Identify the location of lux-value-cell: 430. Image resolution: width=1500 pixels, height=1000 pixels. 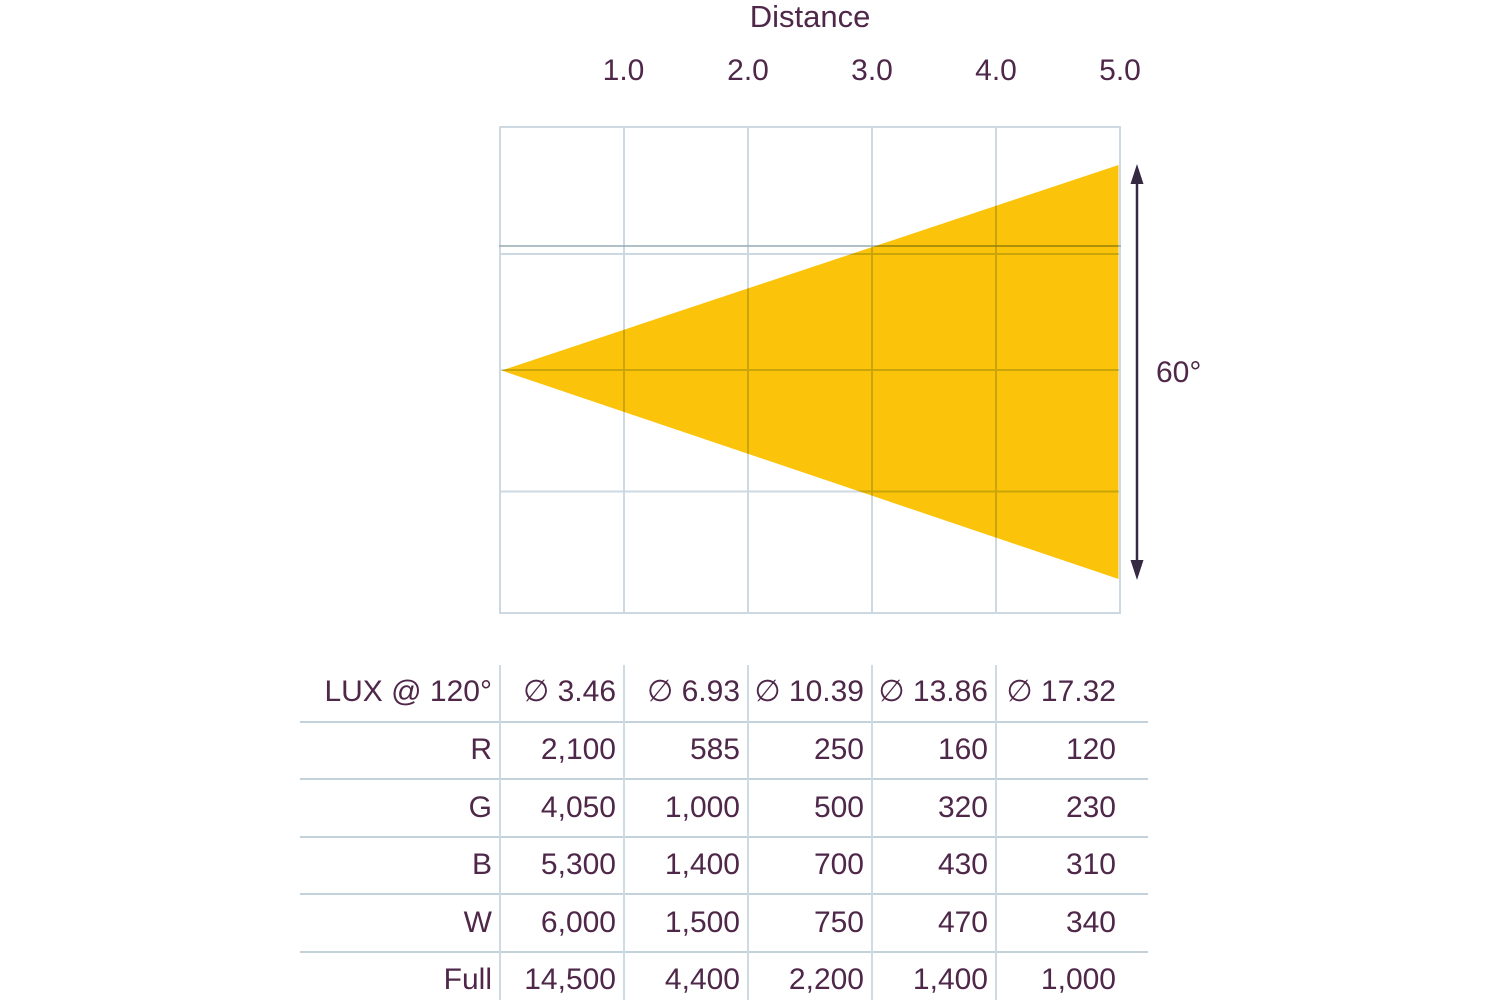
(962, 865).